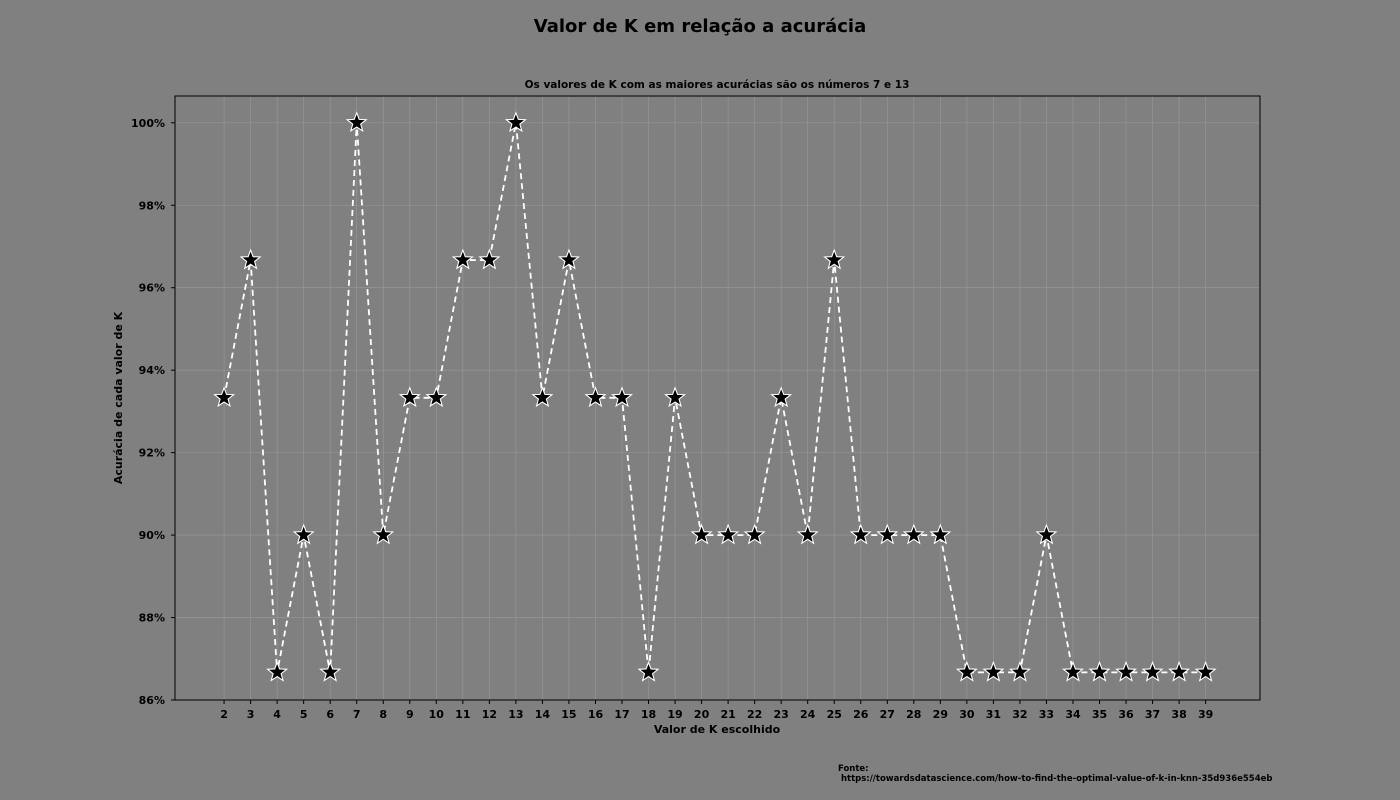 The width and height of the screenshot is (1400, 800). I want to click on x-tick-label: 5, so click(304, 714).